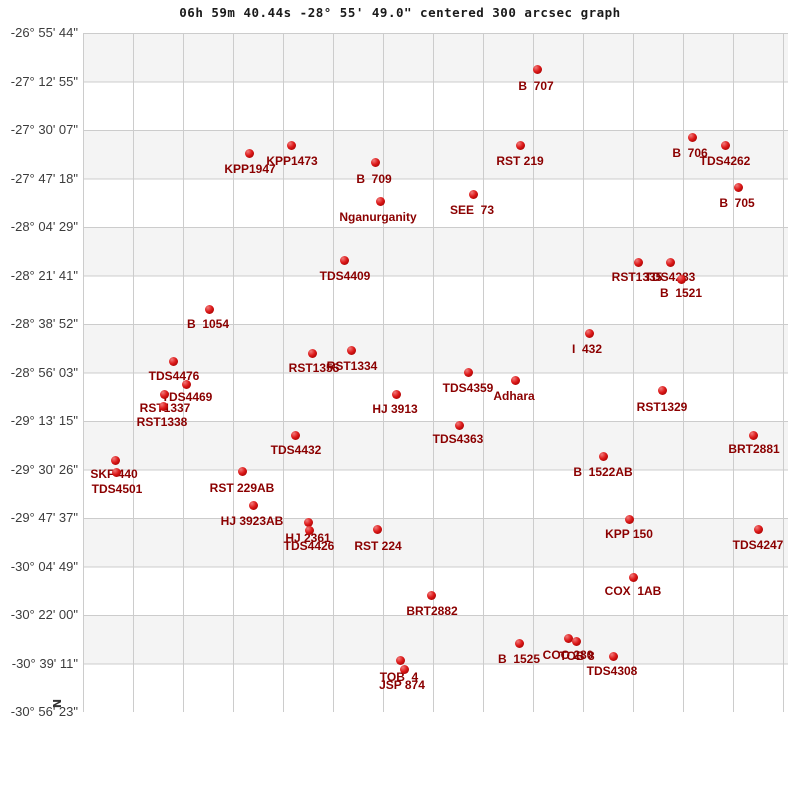 This screenshot has height=800, width=800. Describe the element at coordinates (637, 277) in the screenshot. I see `star-label: RST1335` at that location.